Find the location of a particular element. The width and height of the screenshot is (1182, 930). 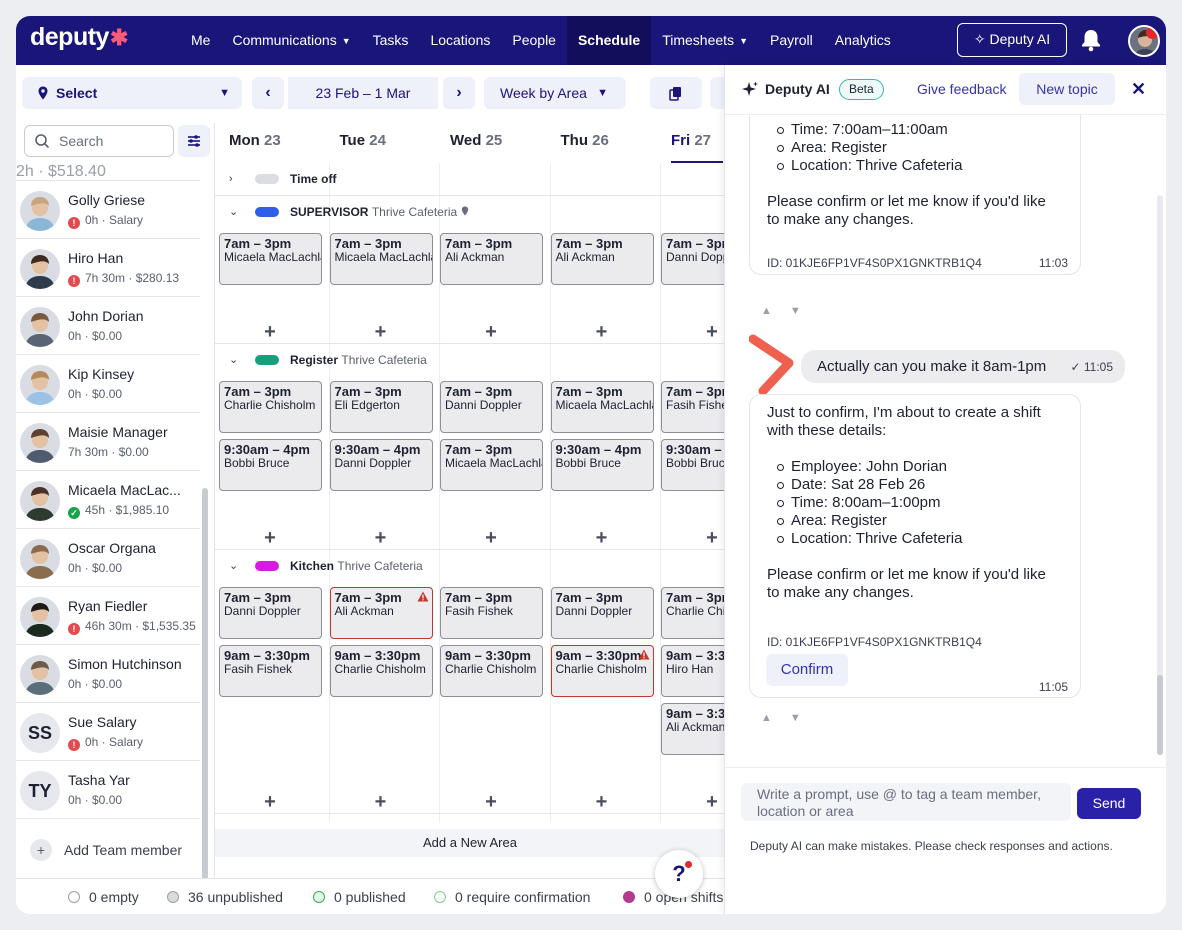

team-member-row: Maisie Manager 7h 30m · $0.00 is located at coordinates (108, 442).